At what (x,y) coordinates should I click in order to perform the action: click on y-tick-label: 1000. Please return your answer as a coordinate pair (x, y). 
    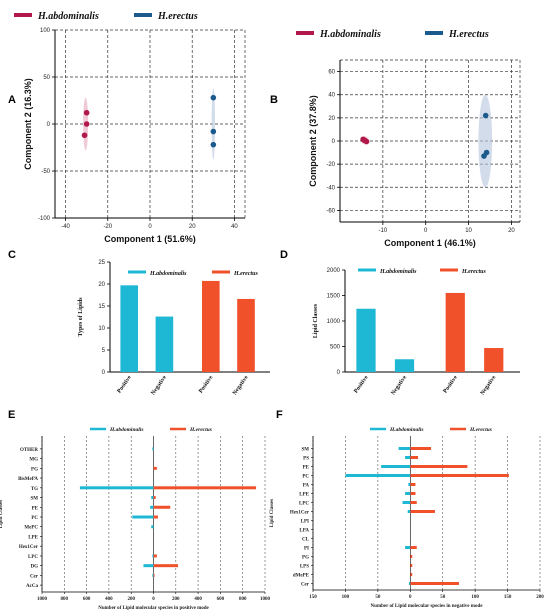
    Looking at the image, I should click on (334, 322).